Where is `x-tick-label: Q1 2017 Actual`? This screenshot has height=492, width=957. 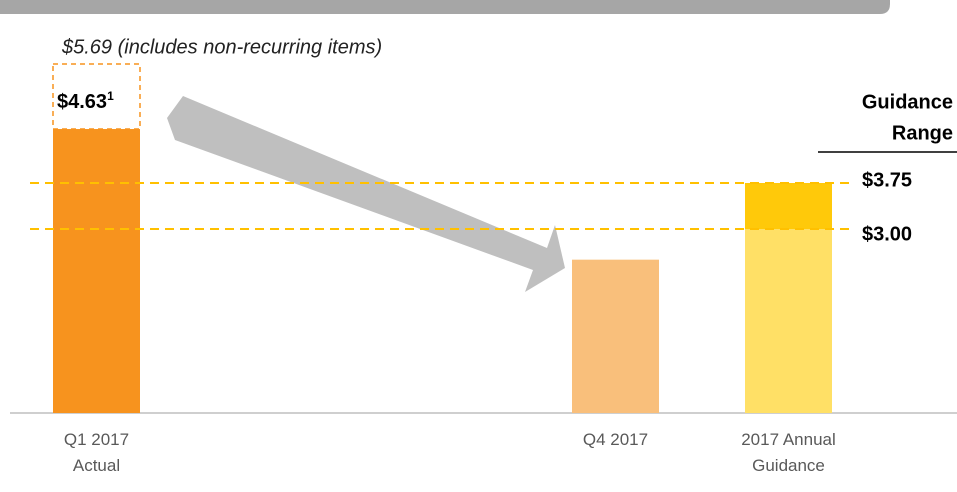
x-tick-label: Q1 2017 Actual is located at coordinates (96, 452).